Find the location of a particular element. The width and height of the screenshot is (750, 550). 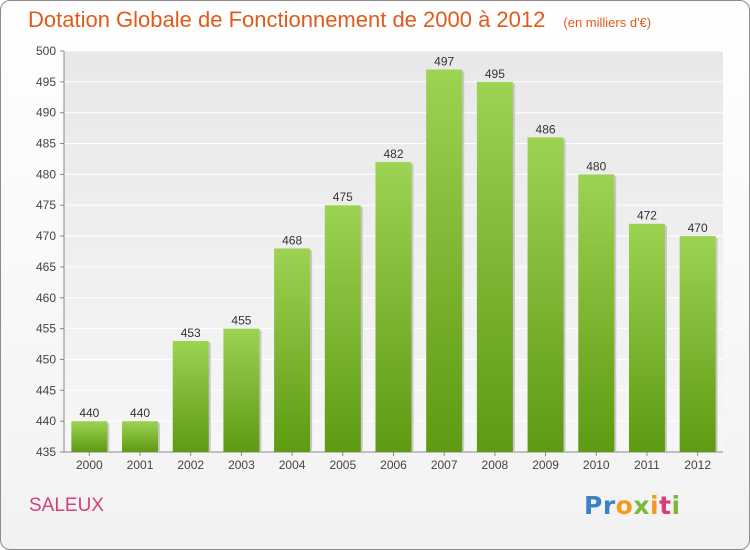

y-tick-label: 480 is located at coordinates (46, 174).